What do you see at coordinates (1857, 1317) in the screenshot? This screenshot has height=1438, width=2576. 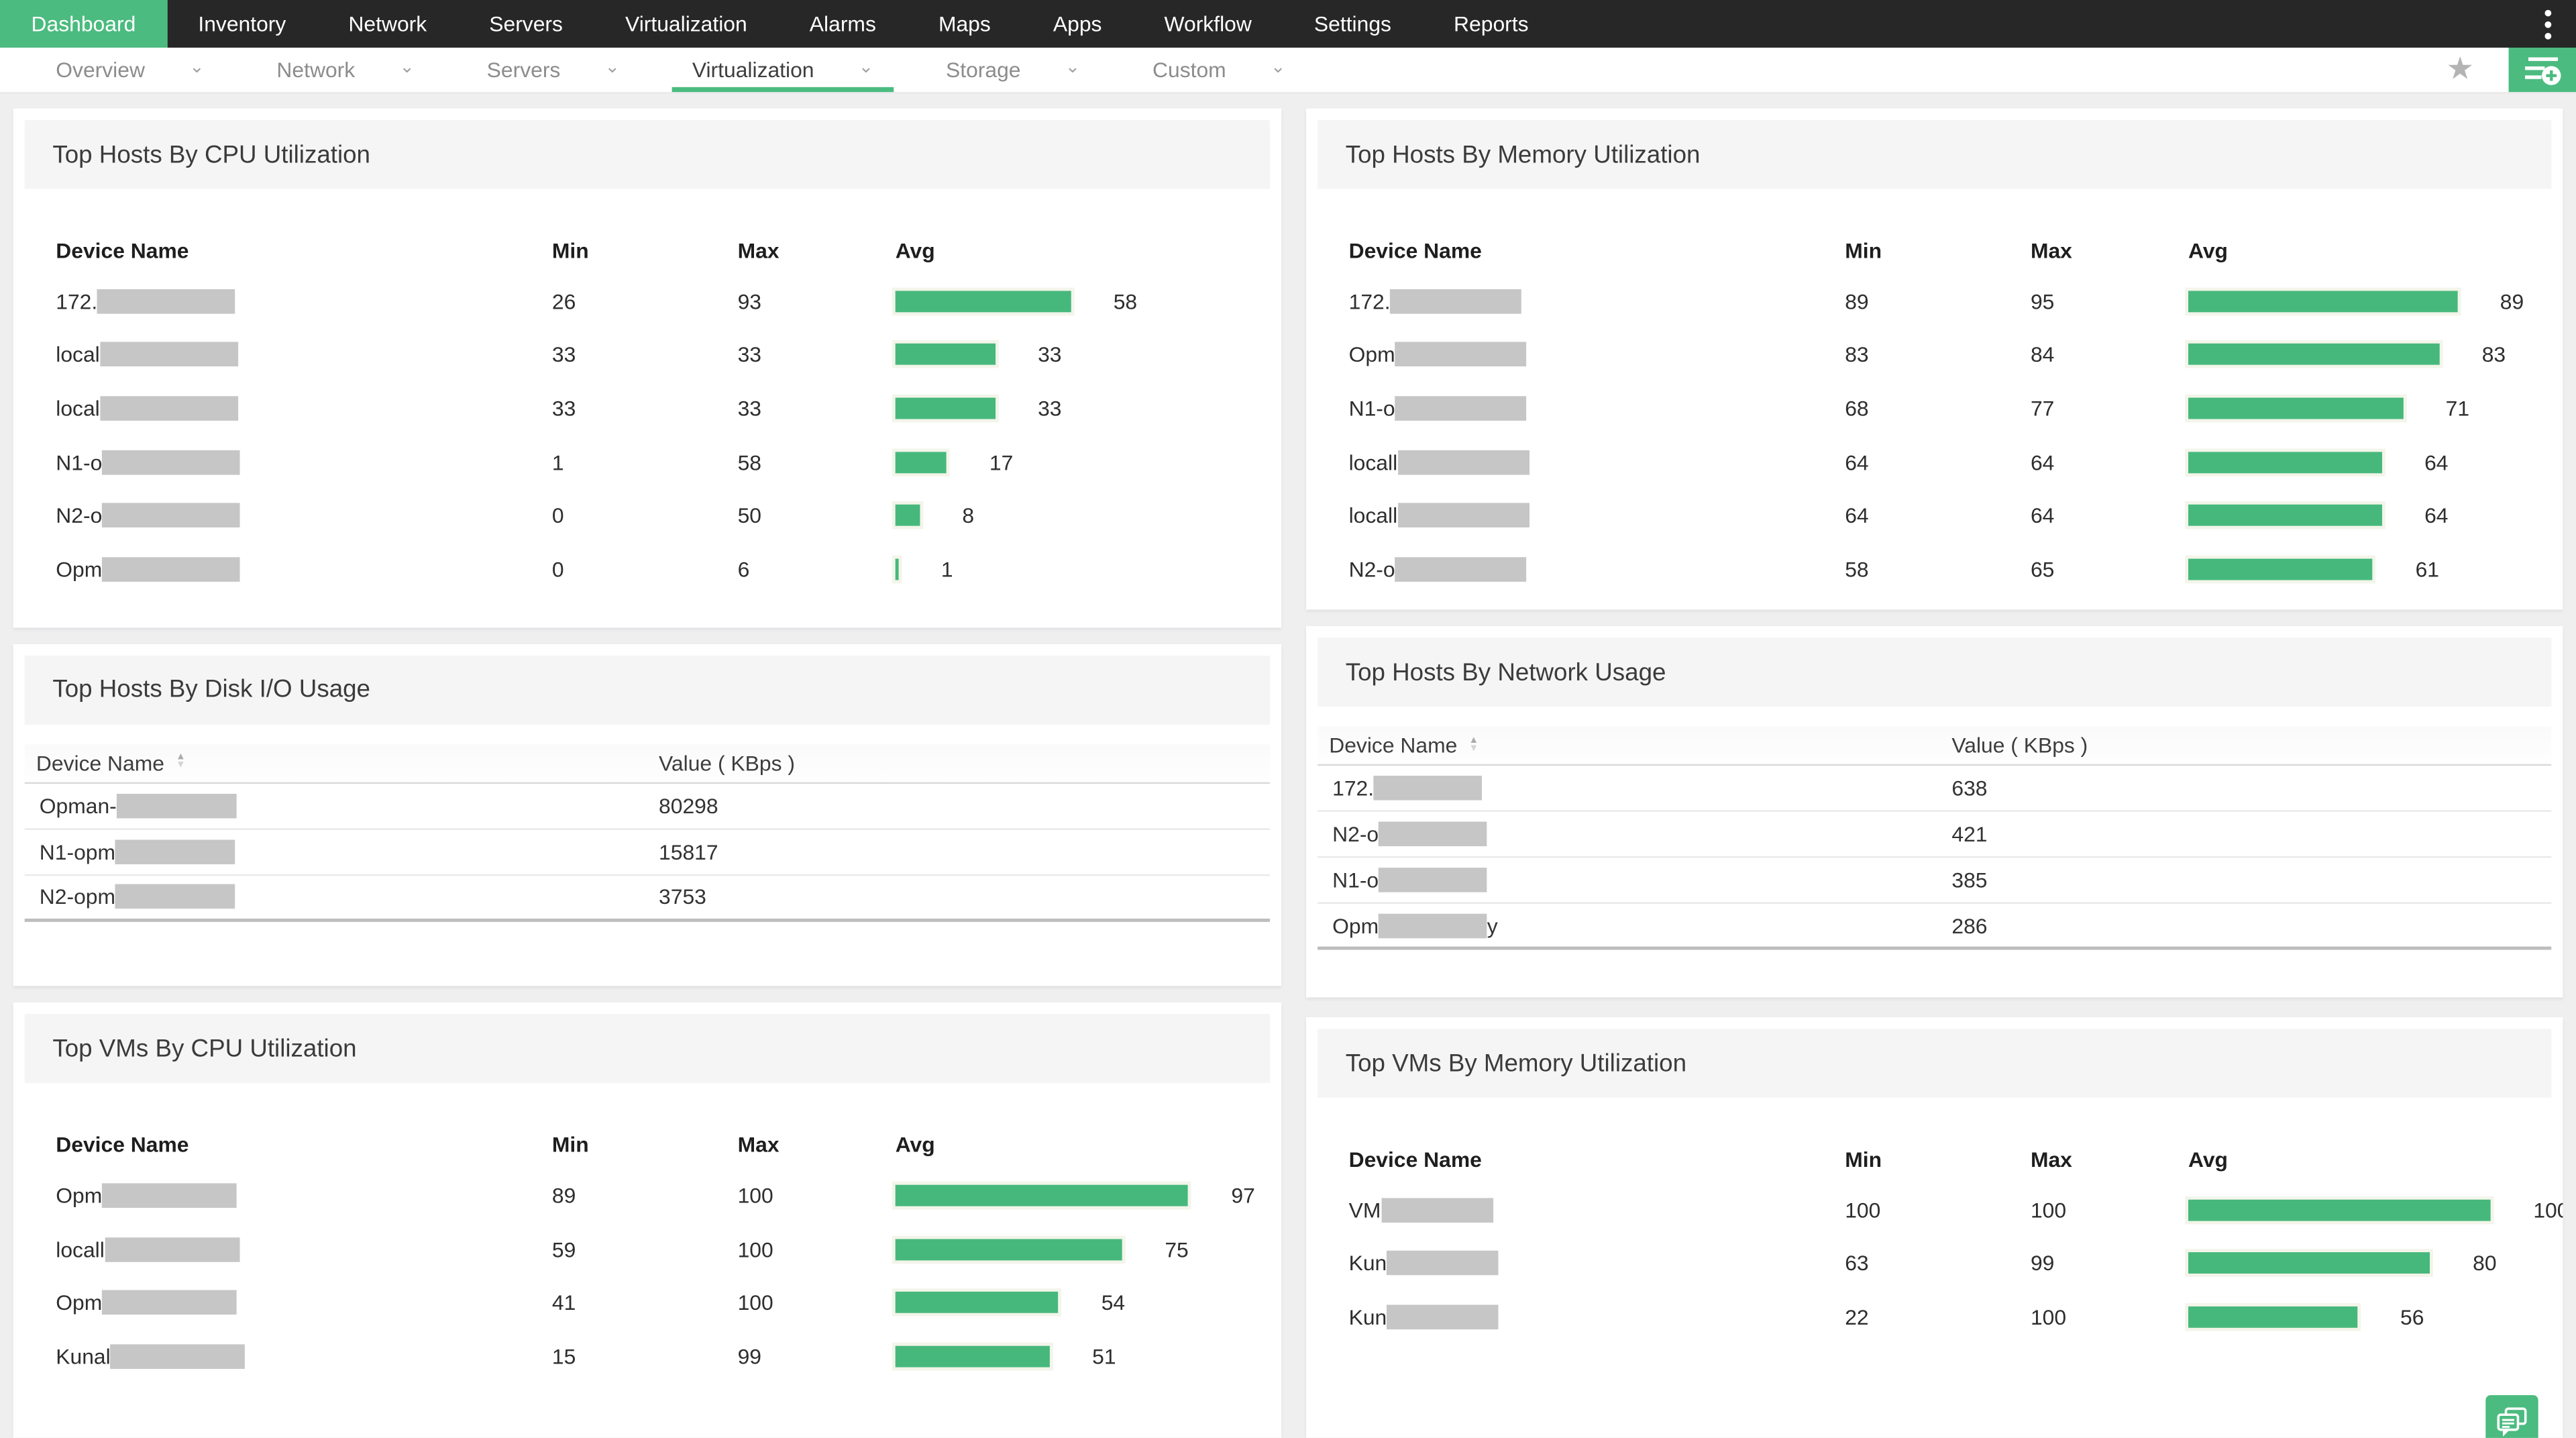 I see `min-value: 22` at bounding box center [1857, 1317].